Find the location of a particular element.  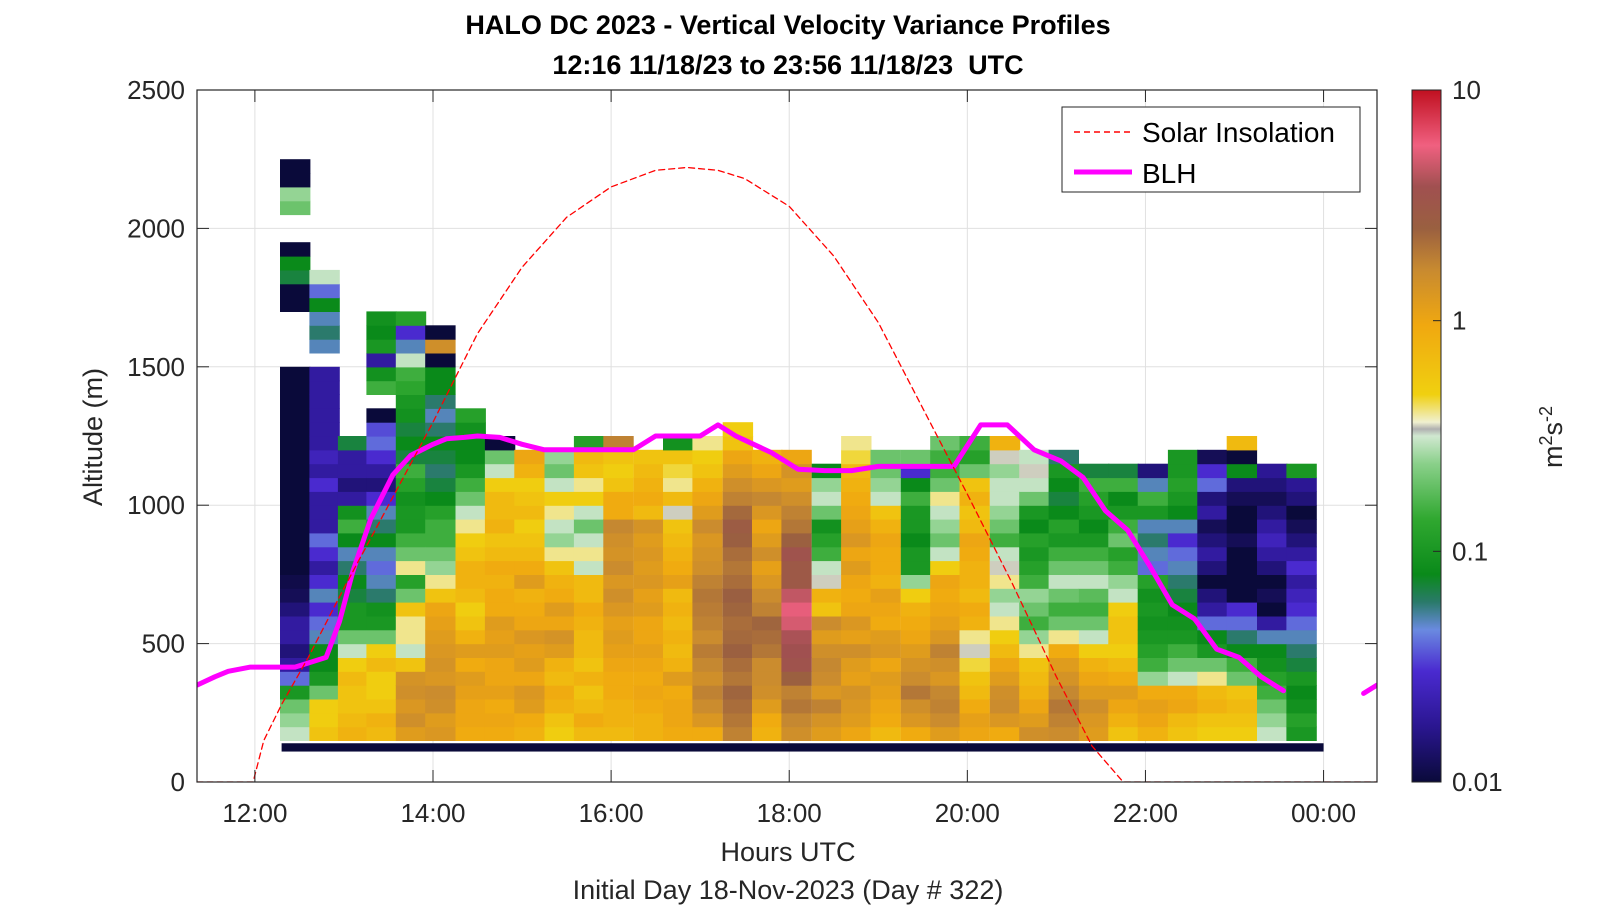

blh-line is located at coordinates (1369, 689).